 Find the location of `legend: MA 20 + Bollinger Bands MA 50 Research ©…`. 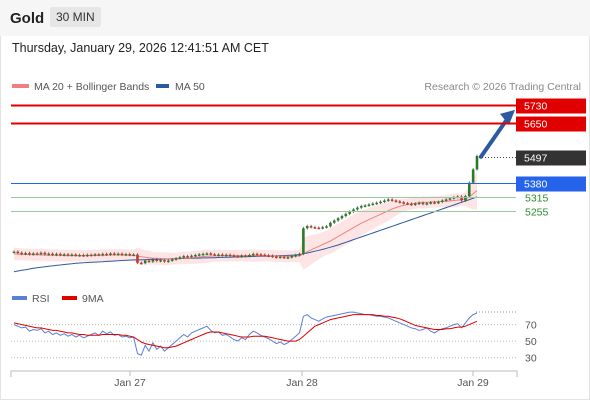

legend: MA 20 + Bollinger Bands MA 50 Research ©… is located at coordinates (296, 87).